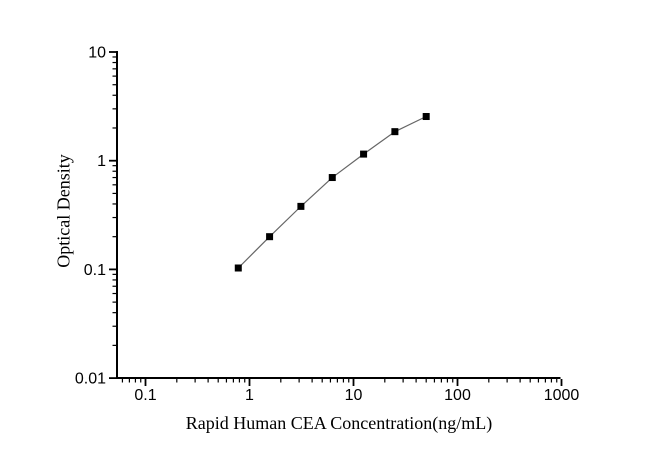  I want to click on y-tick-label: 10, so click(97, 53).